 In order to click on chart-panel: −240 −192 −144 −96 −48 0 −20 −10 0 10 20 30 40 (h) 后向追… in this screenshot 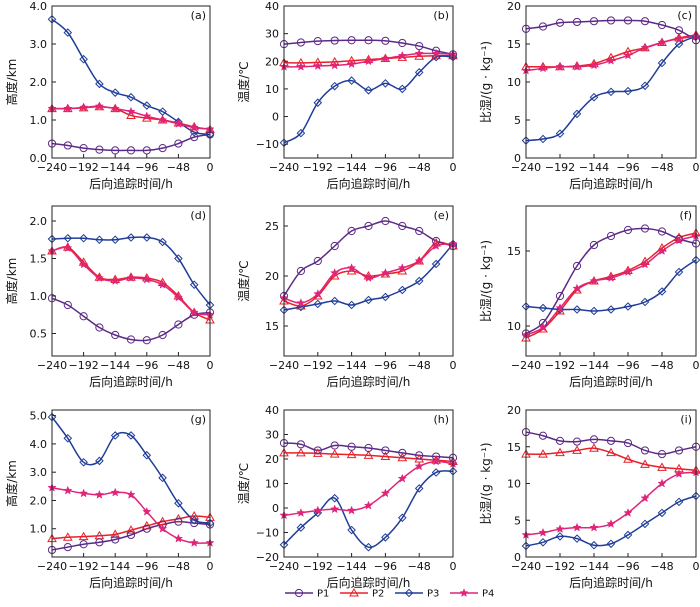, I will do `click(347, 497)`.